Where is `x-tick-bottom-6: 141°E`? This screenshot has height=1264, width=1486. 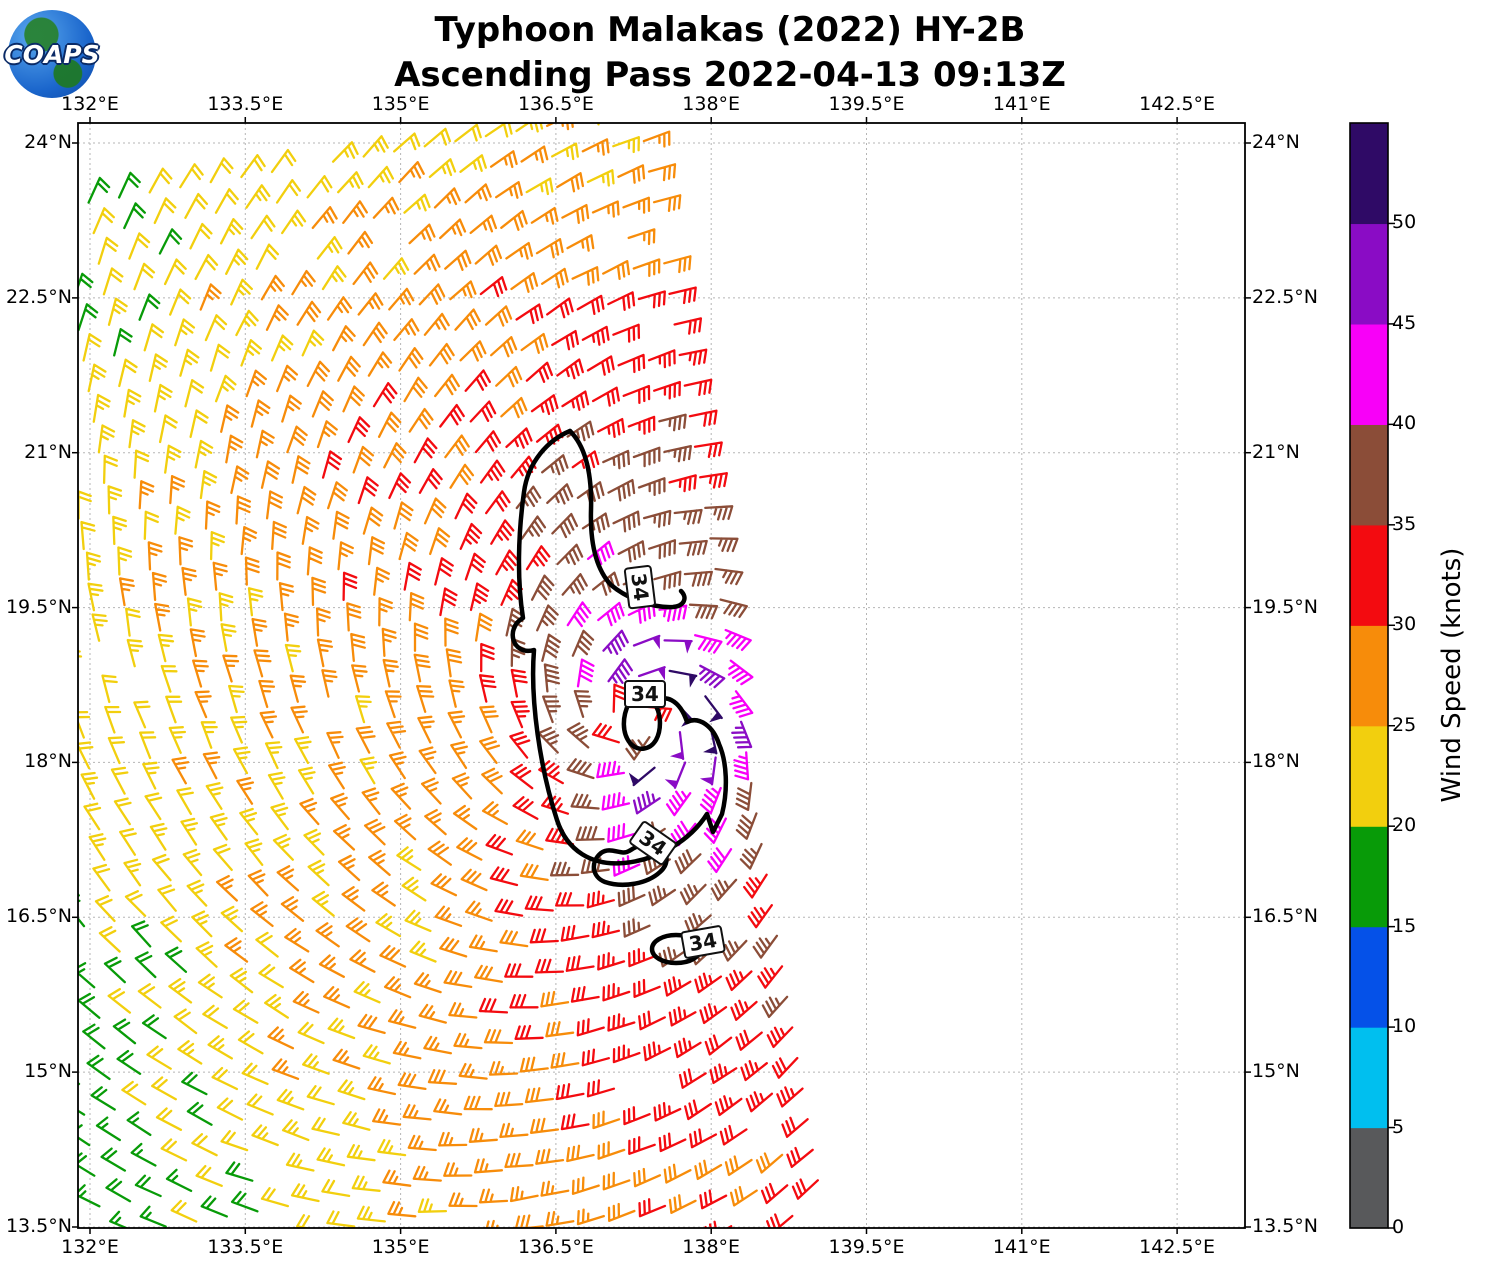
x-tick-bottom-6: 141°E is located at coordinates (1021, 1247).